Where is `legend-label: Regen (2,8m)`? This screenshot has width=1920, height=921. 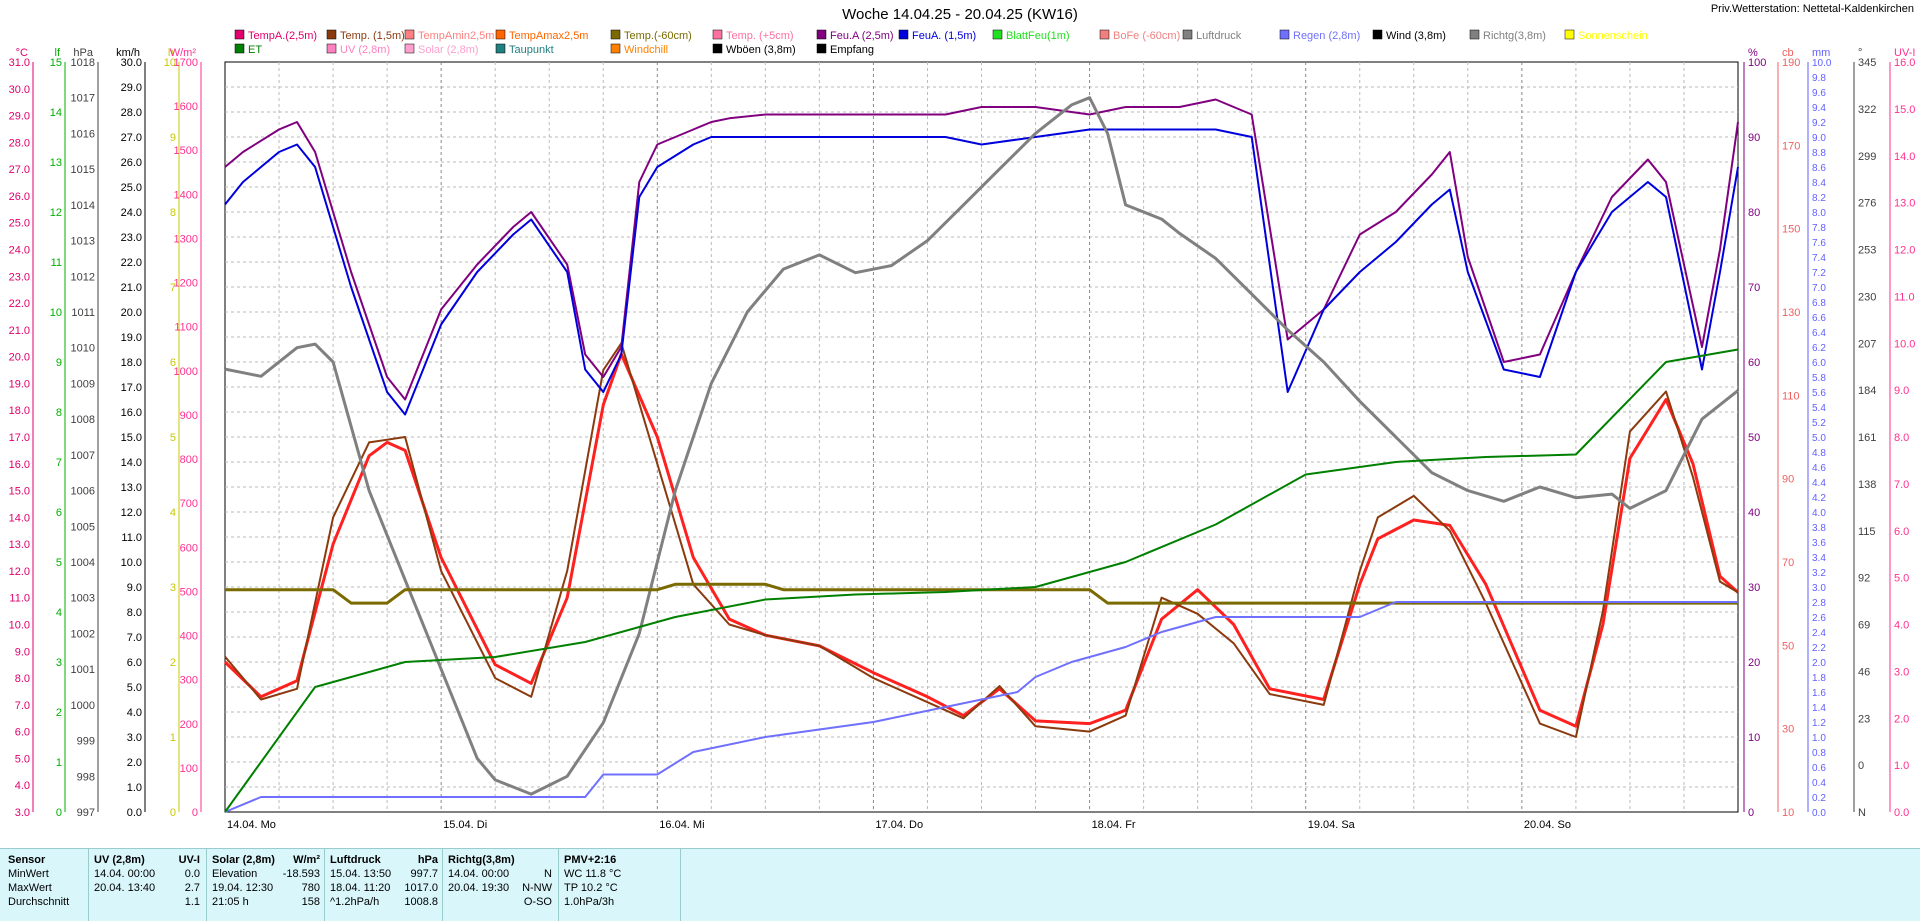 legend-label: Regen (2,8m) is located at coordinates (1326, 36).